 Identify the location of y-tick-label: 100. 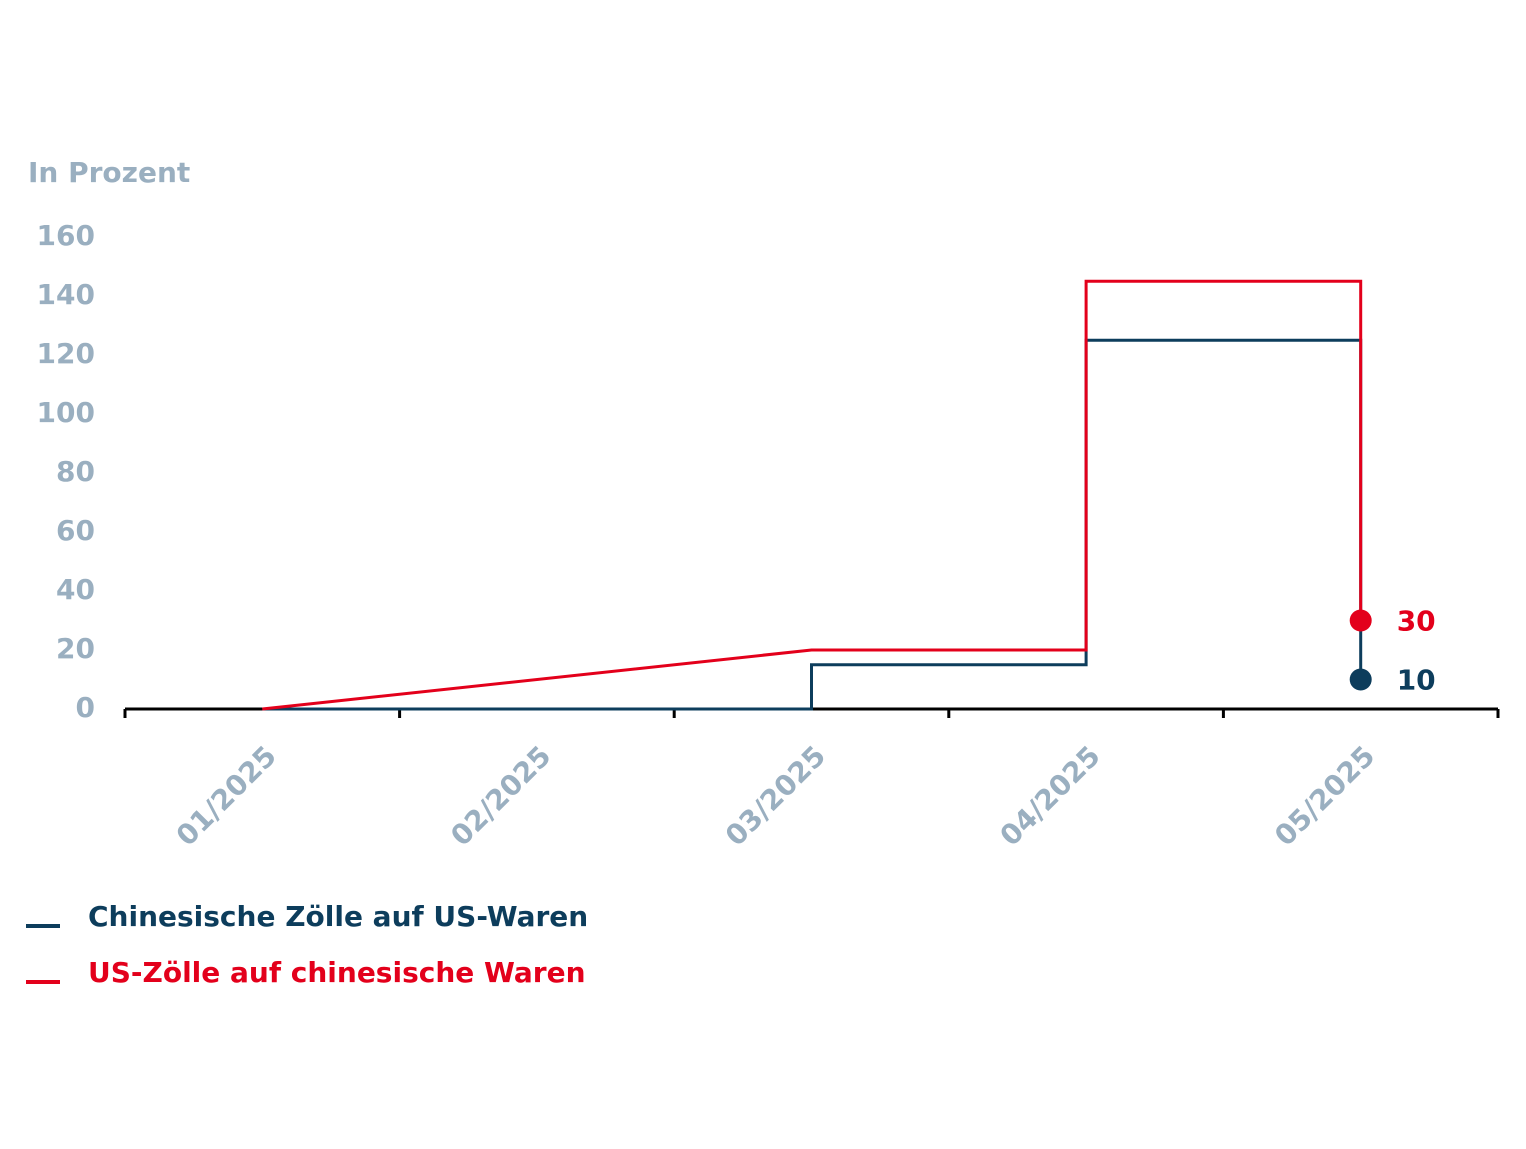
(66, 412).